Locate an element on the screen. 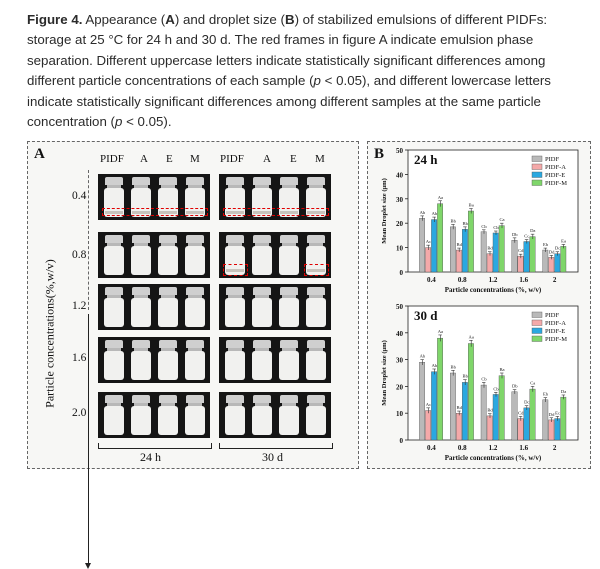 This screenshot has width=600, height=569. significance-label: Cd is located at coordinates (521, 250).